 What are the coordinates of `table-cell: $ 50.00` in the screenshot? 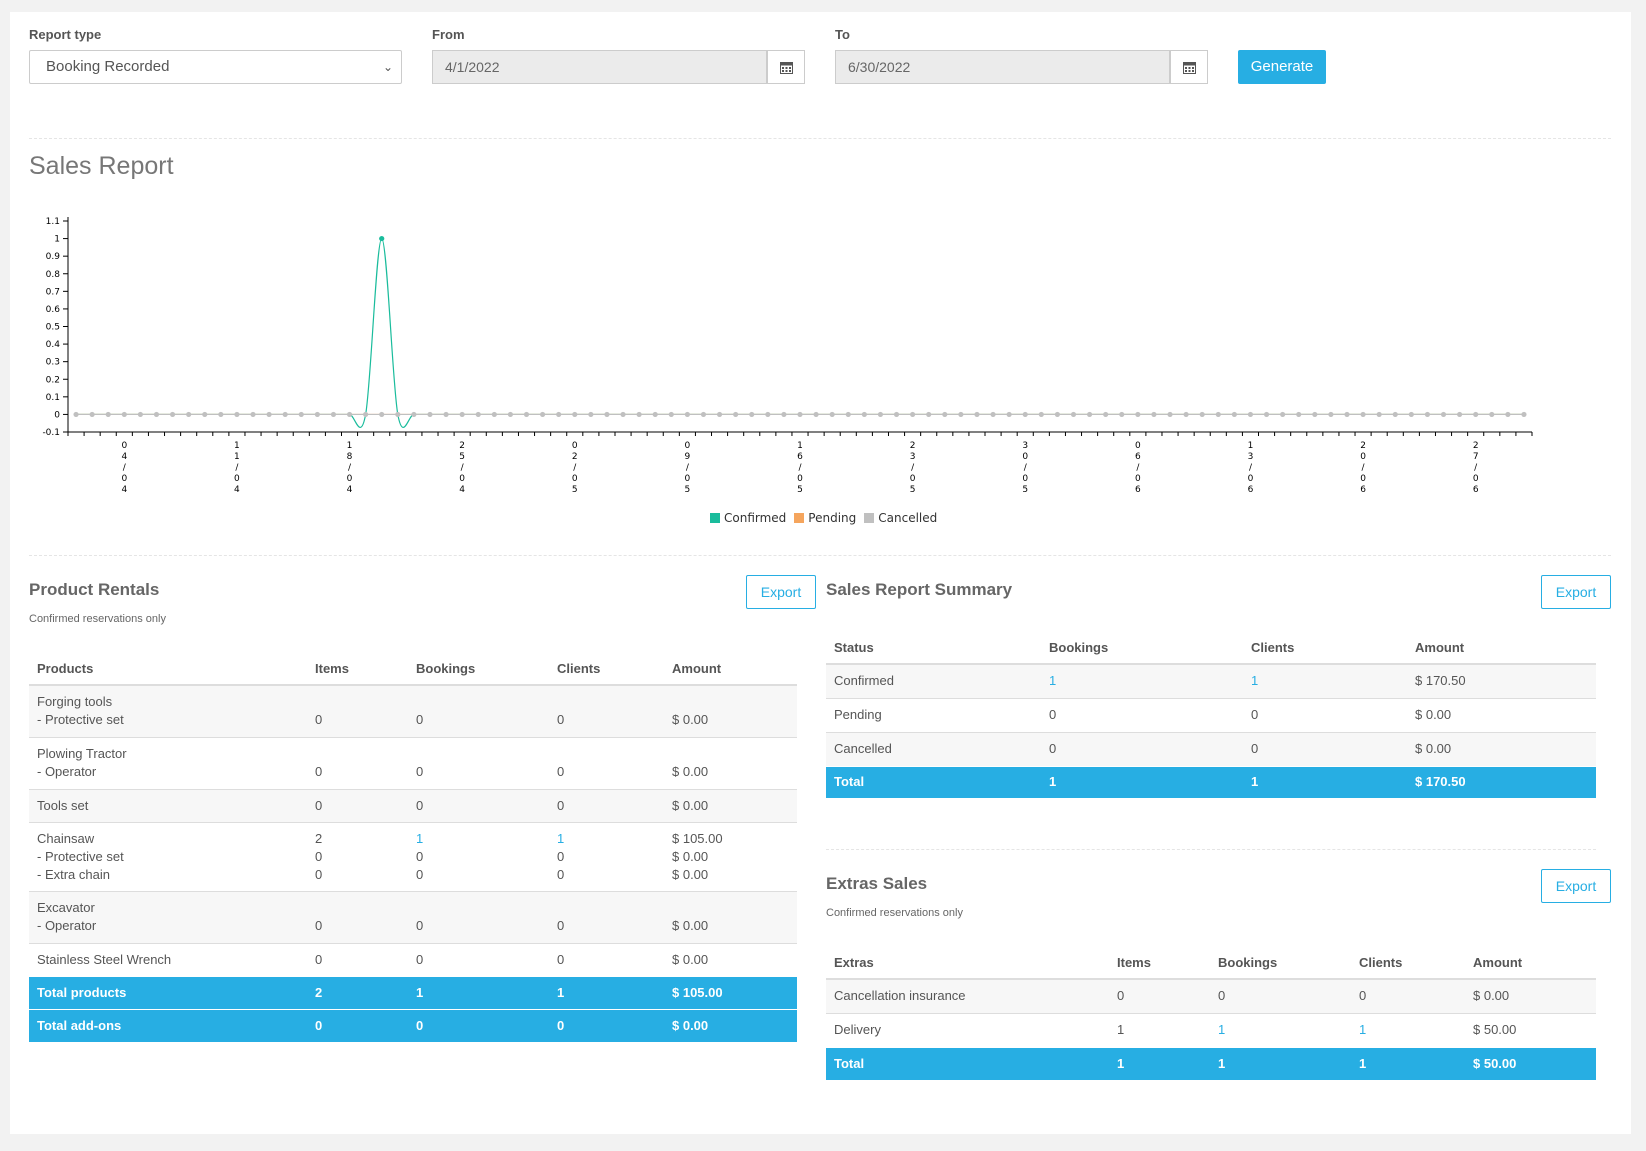 It's located at (1530, 1029).